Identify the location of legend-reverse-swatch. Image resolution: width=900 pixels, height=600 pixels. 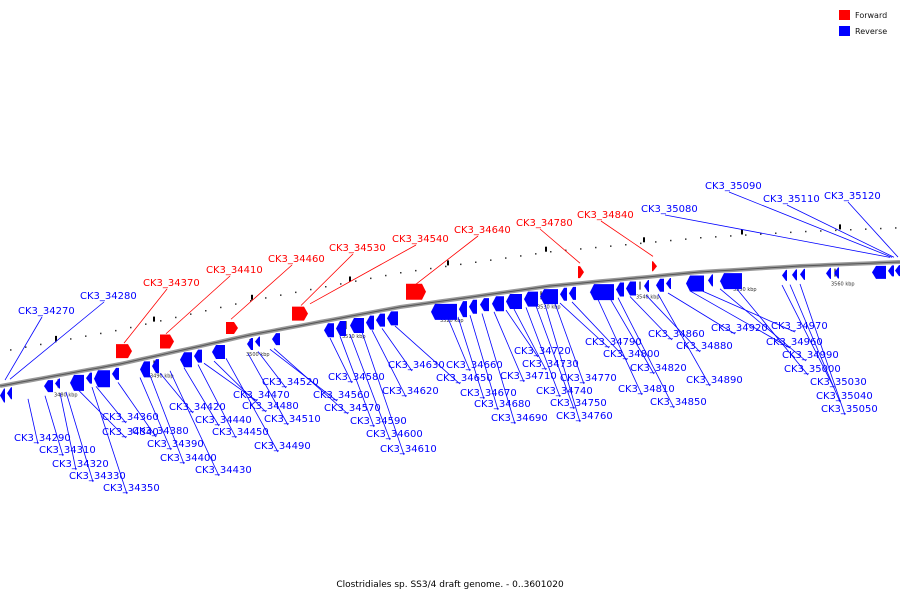
(844, 31).